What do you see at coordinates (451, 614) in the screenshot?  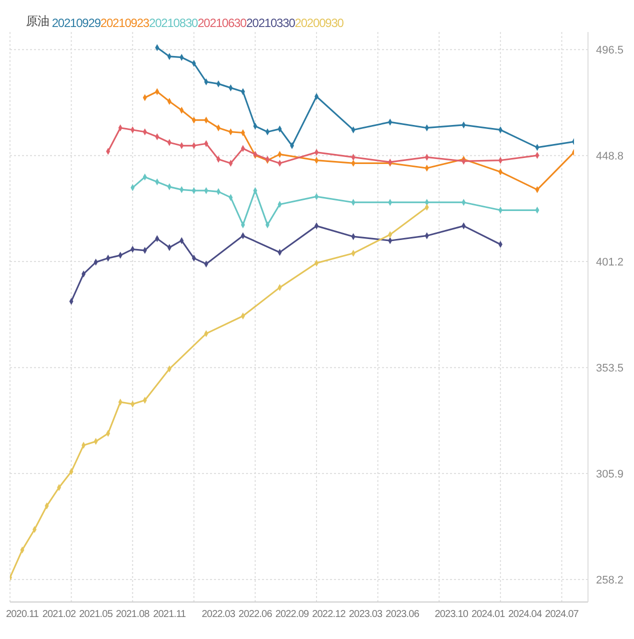 I see `x-tick-label: 2023.10` at bounding box center [451, 614].